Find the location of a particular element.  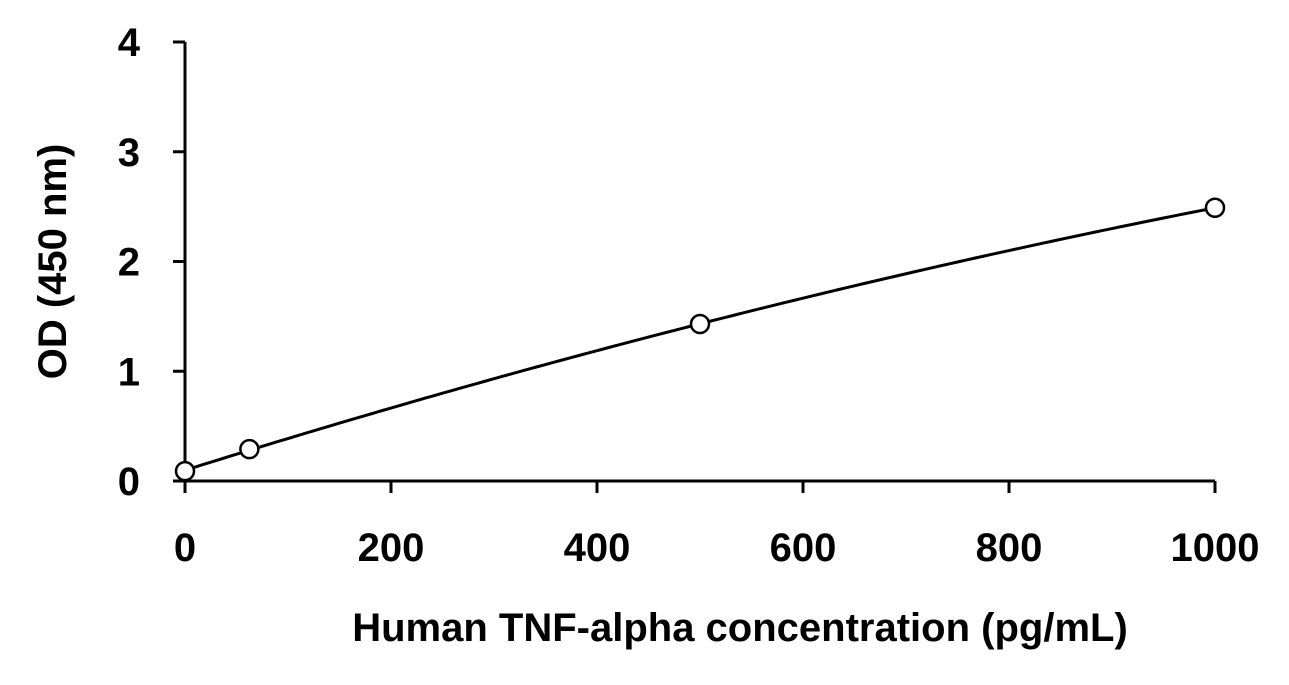

x-tick-label: 200 is located at coordinates (391, 548).